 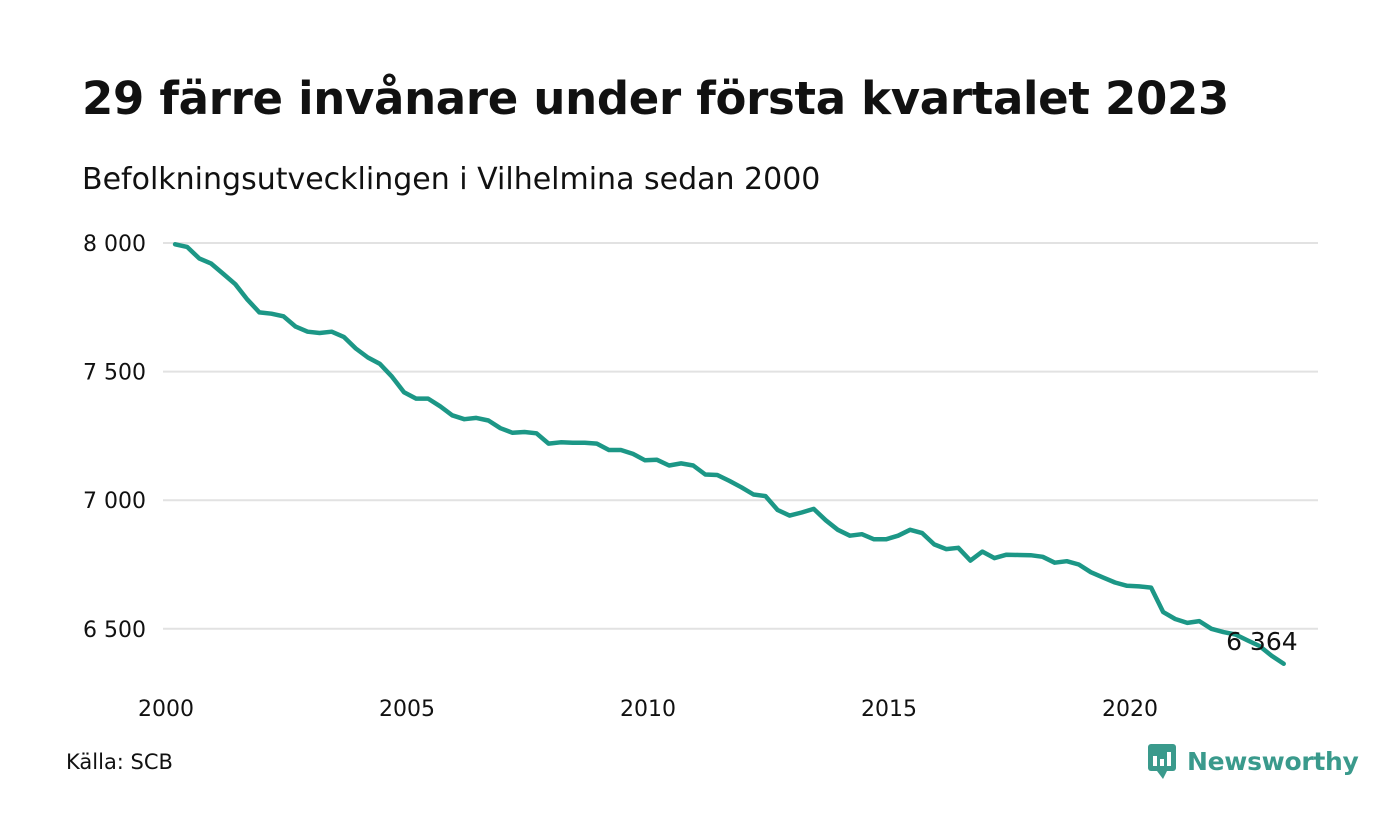 I want to click on newsworthy-logo: Newsworthy, so click(x=1253, y=761).